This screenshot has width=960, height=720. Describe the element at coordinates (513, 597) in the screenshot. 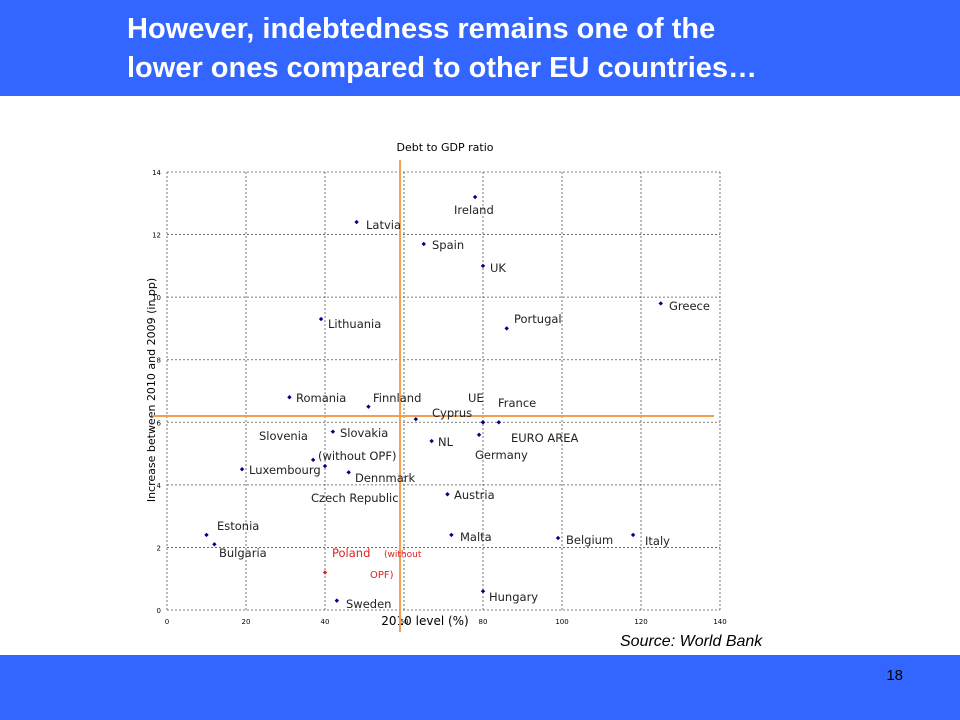

I see `point-label: Hungary` at that location.